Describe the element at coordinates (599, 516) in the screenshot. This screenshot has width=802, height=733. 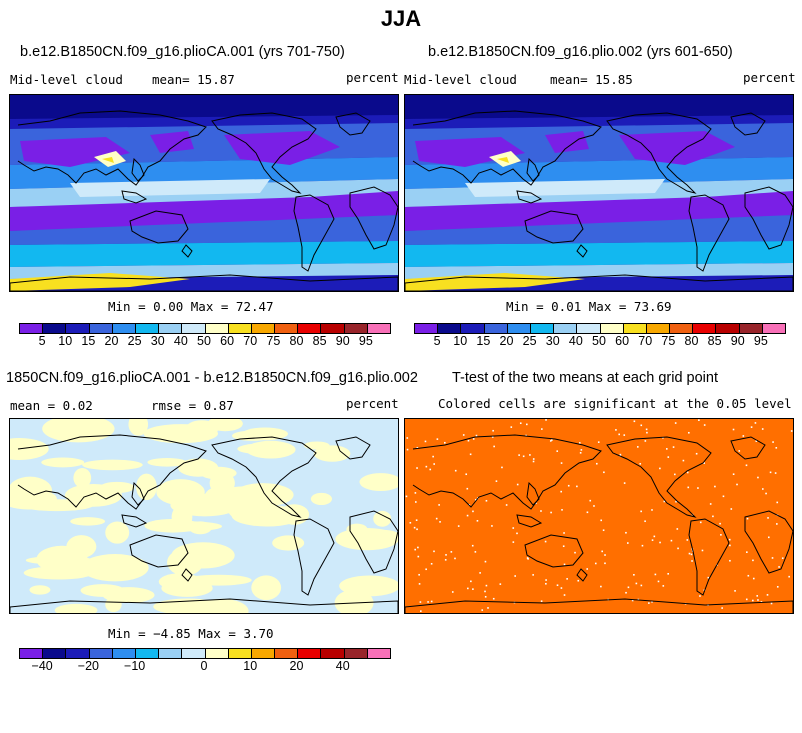
I see `significance-map` at that location.